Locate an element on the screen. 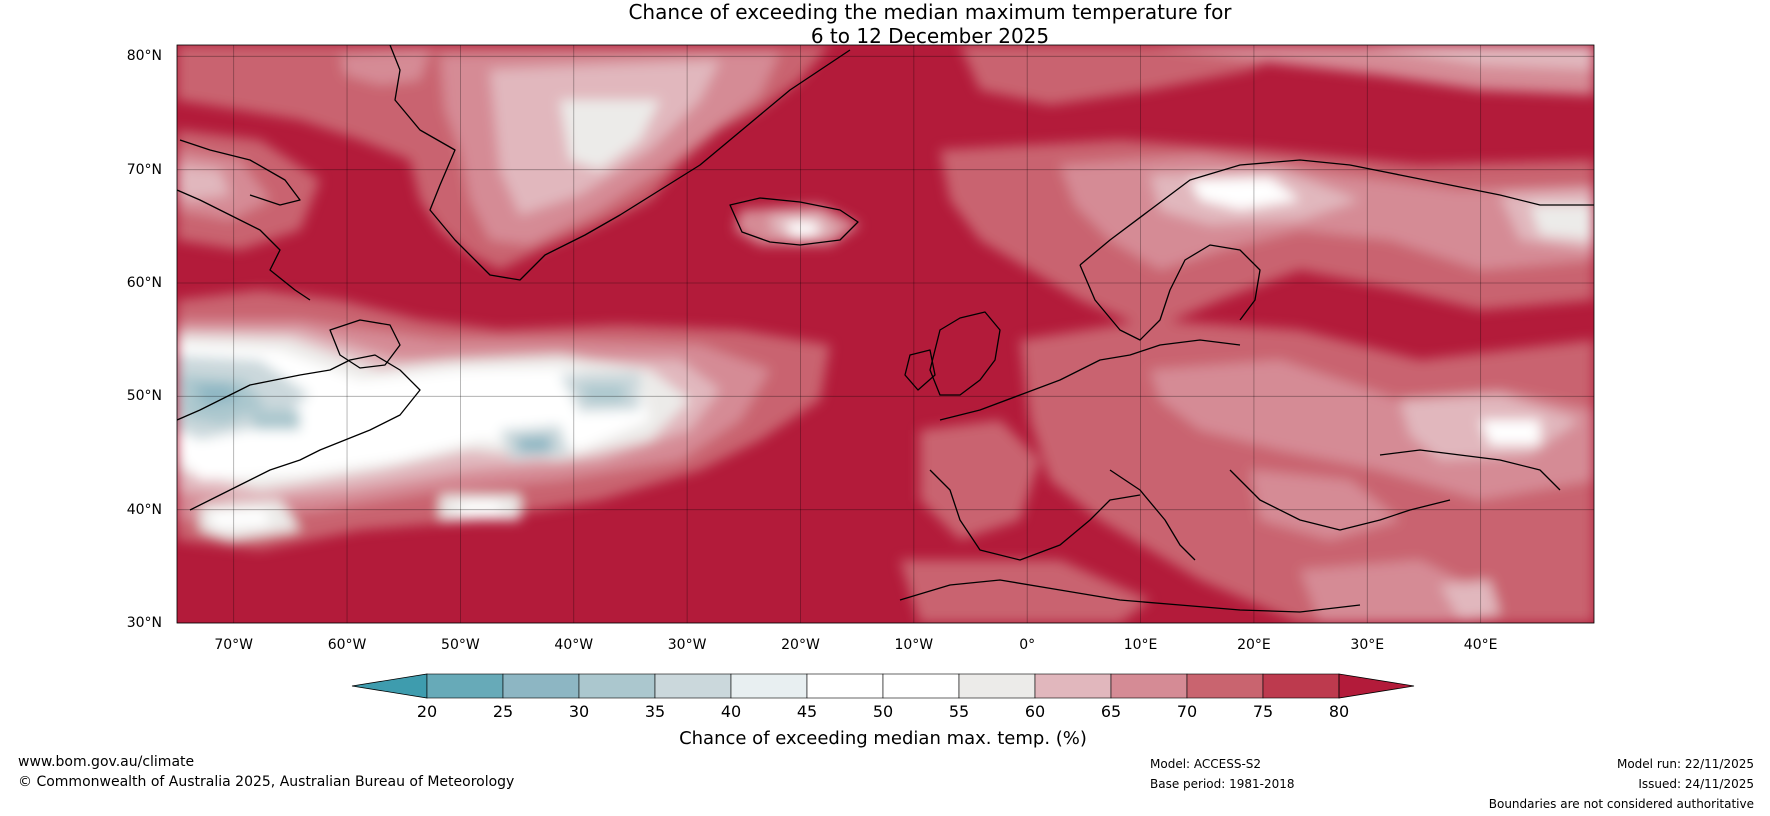 Image resolution: width=1770 pixels, height=816 pixels. colorbar-tick-label: 20 is located at coordinates (427, 711).